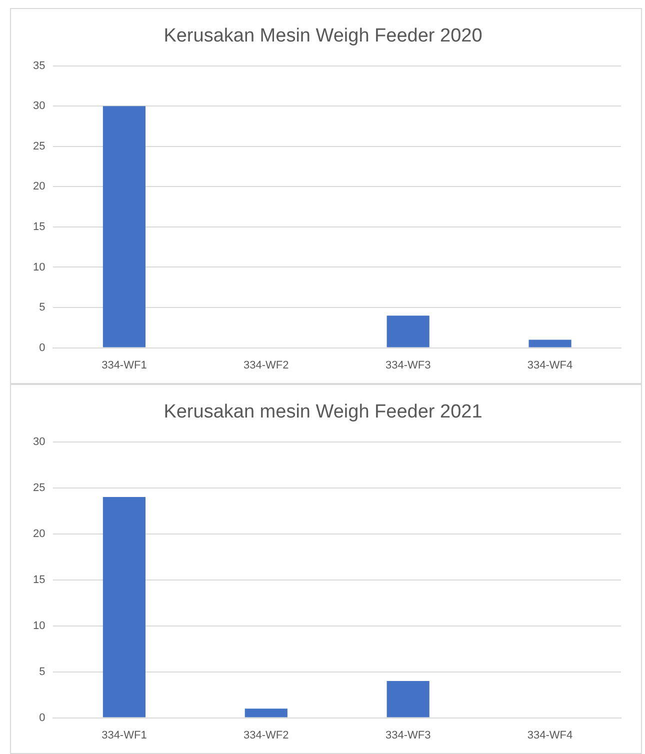 Image resolution: width=645 pixels, height=754 pixels. I want to click on y-tick-label: 35, so click(39, 66).